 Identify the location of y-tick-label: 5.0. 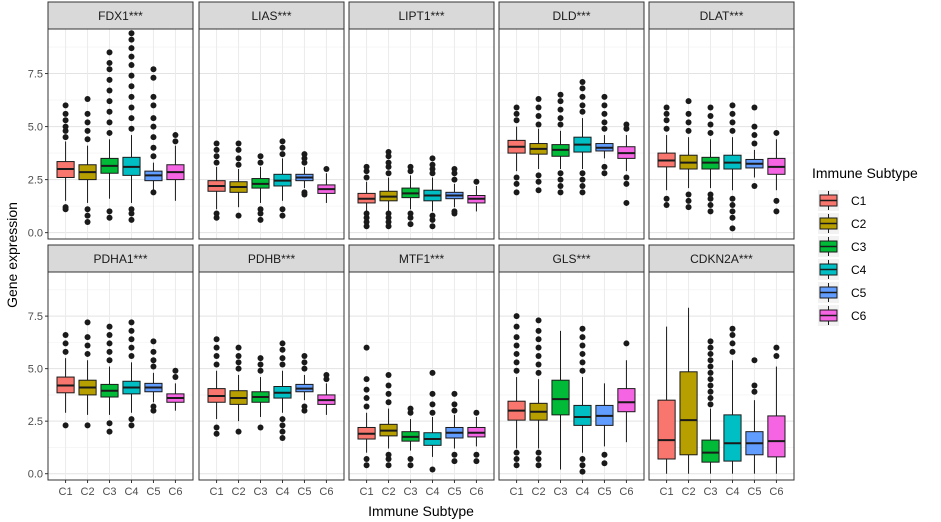
(35, 370).